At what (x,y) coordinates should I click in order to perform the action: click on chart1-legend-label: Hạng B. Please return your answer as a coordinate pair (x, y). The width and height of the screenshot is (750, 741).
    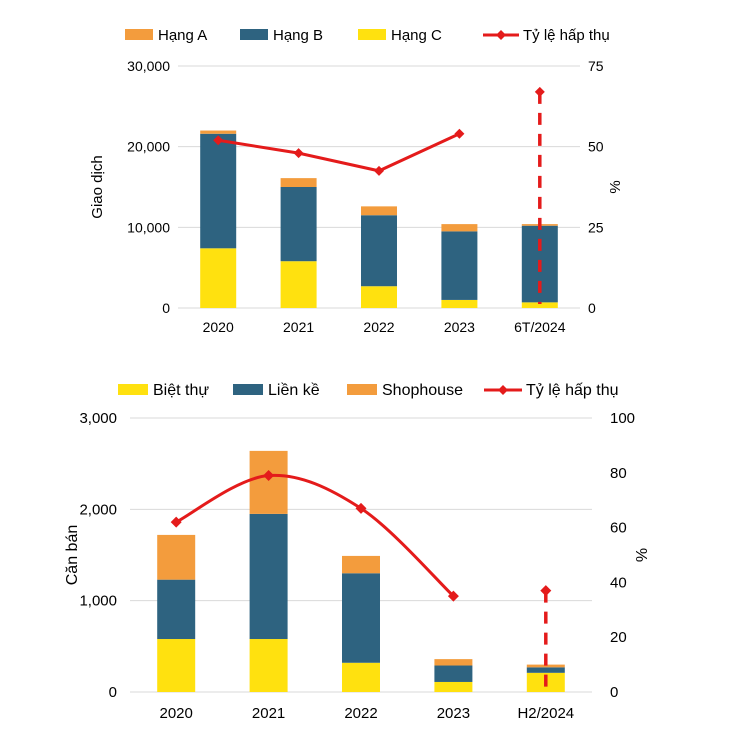
    Looking at the image, I should click on (298, 35).